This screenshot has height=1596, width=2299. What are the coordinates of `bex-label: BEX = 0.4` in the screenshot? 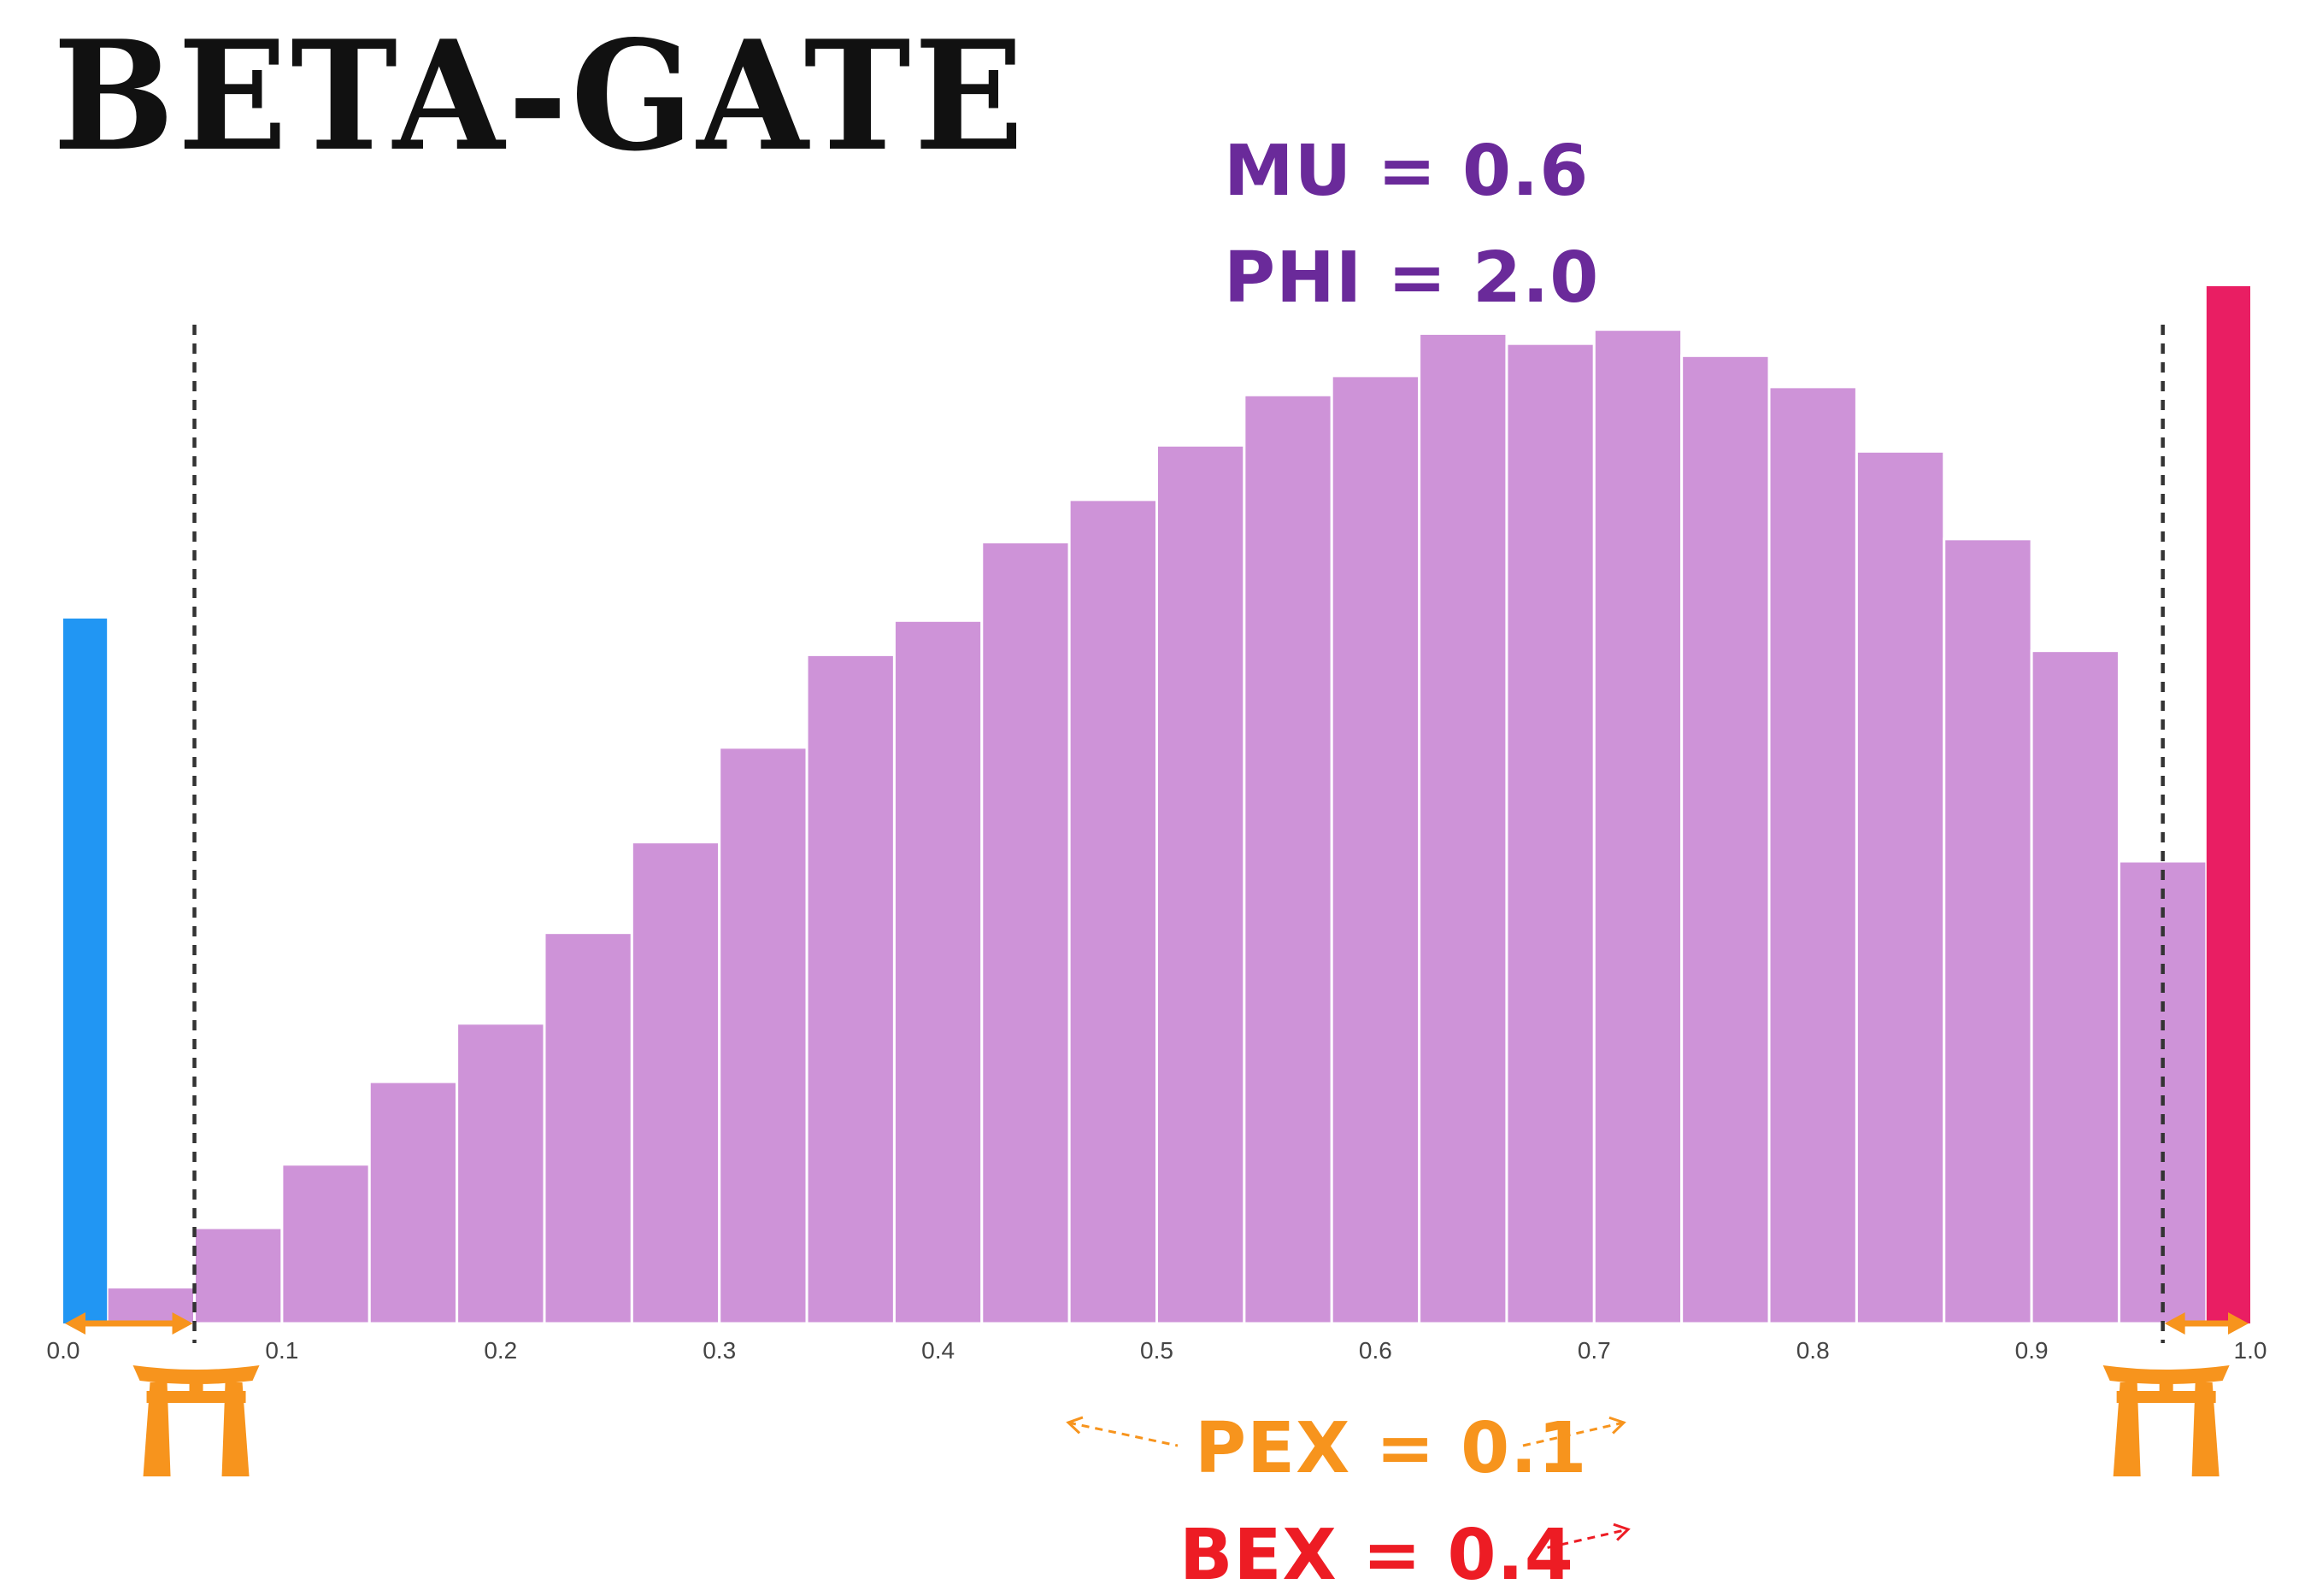 It's located at (1376, 1555).